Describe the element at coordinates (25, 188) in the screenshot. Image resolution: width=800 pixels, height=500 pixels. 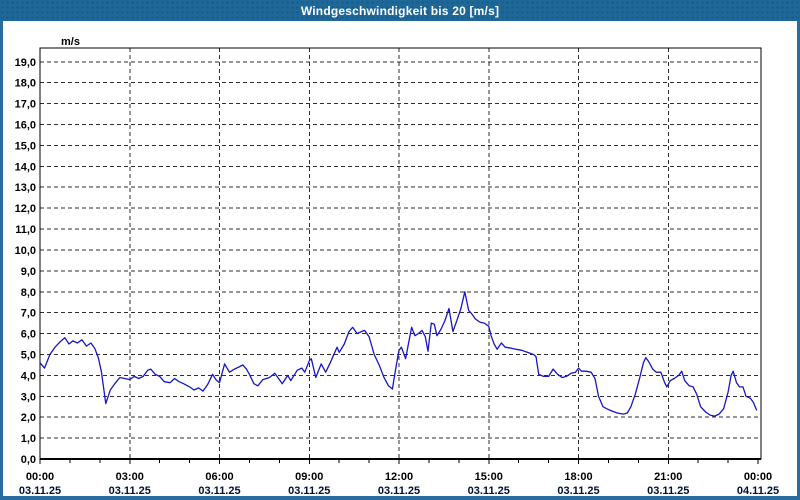
I see `y-tick-label: 13,0` at that location.